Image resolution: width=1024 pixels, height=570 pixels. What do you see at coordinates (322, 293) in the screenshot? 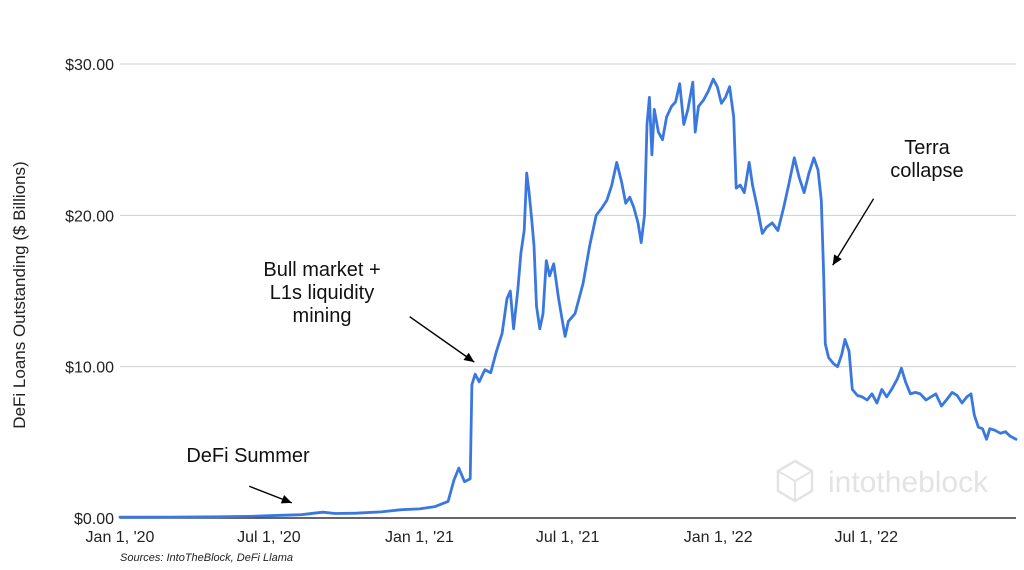
I see `annotation-text: L1s liquidity` at bounding box center [322, 293].